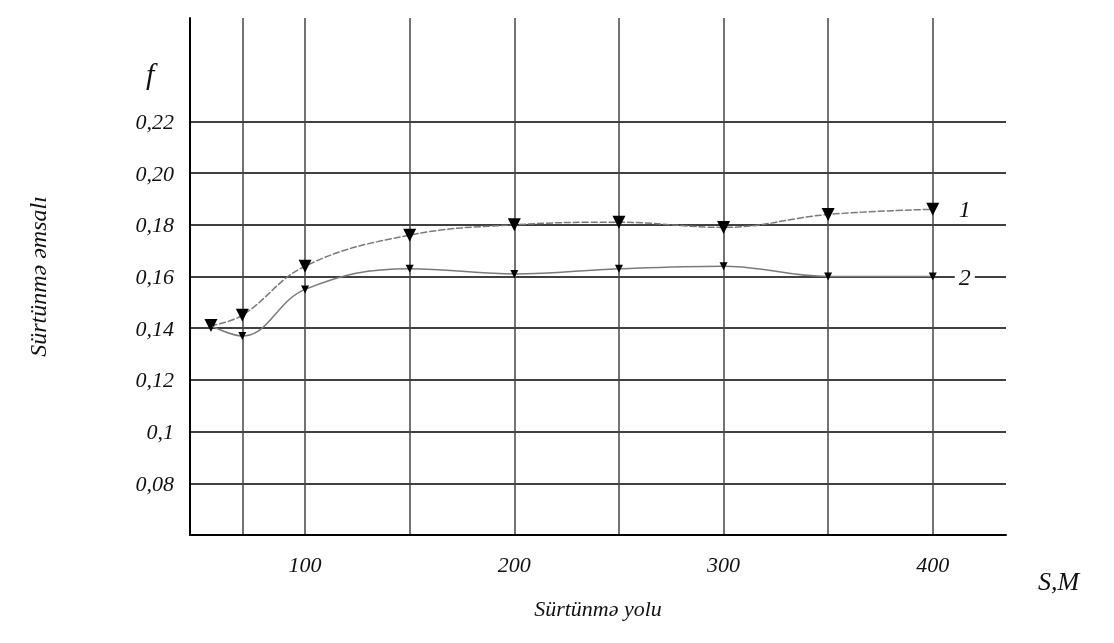 This screenshot has width=1114, height=643. Describe the element at coordinates (152, 73) in the screenshot. I see `text: f` at that location.